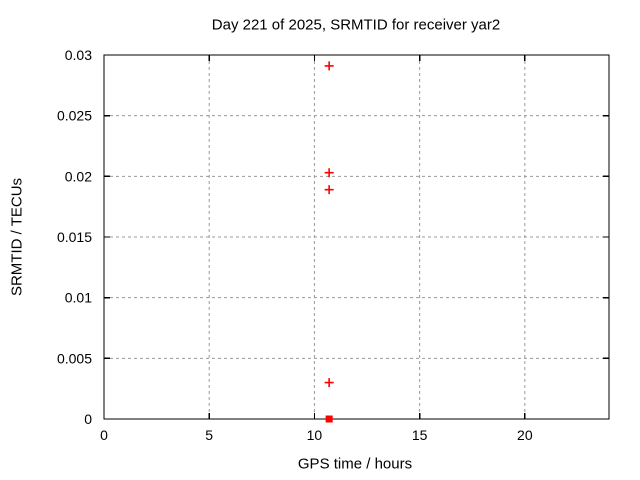  Describe the element at coordinates (420, 435) in the screenshot. I see `x-tick-label: 15` at that location.